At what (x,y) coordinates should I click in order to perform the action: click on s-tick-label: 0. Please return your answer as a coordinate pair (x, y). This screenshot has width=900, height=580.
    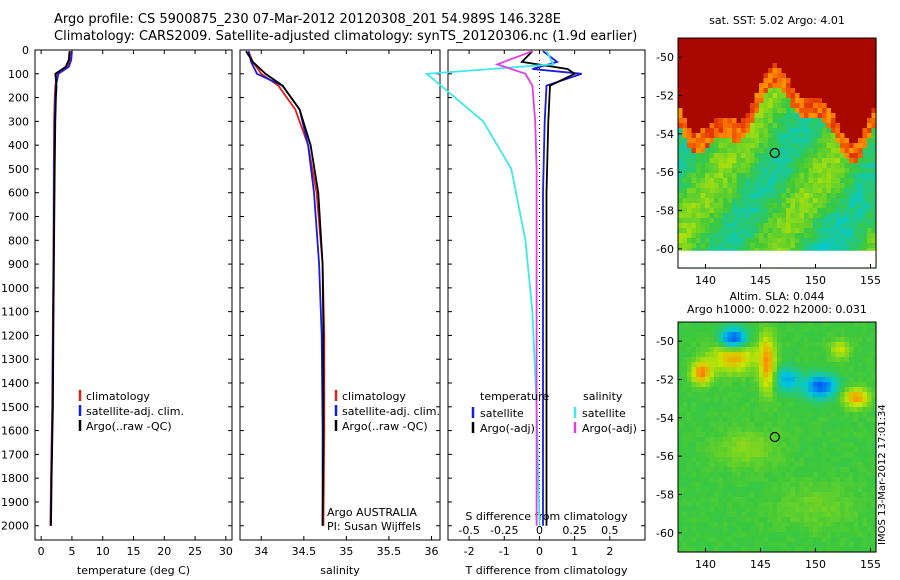
    Looking at the image, I should click on (539, 530).